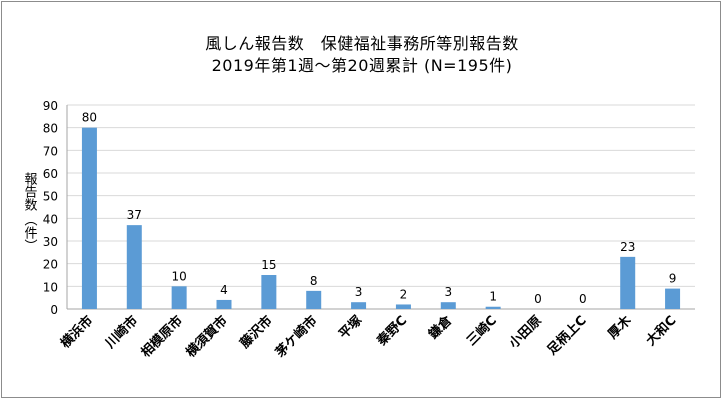 The image size is (724, 401). I want to click on data-label: 10, so click(179, 276).